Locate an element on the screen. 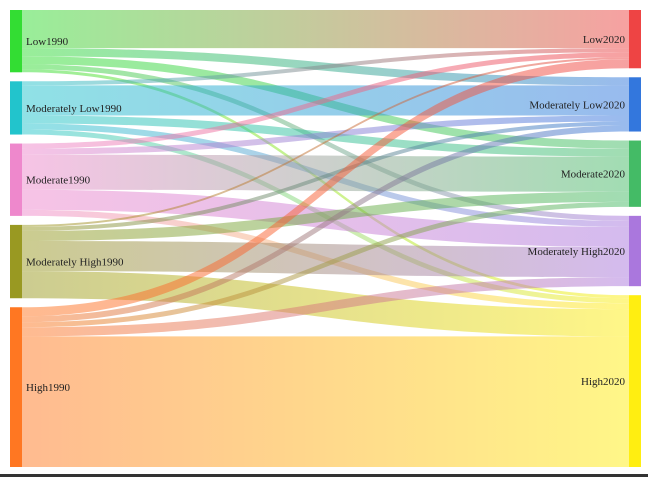 The width and height of the screenshot is (648, 477). node-label-right: Moderate2020 is located at coordinates (593, 175).